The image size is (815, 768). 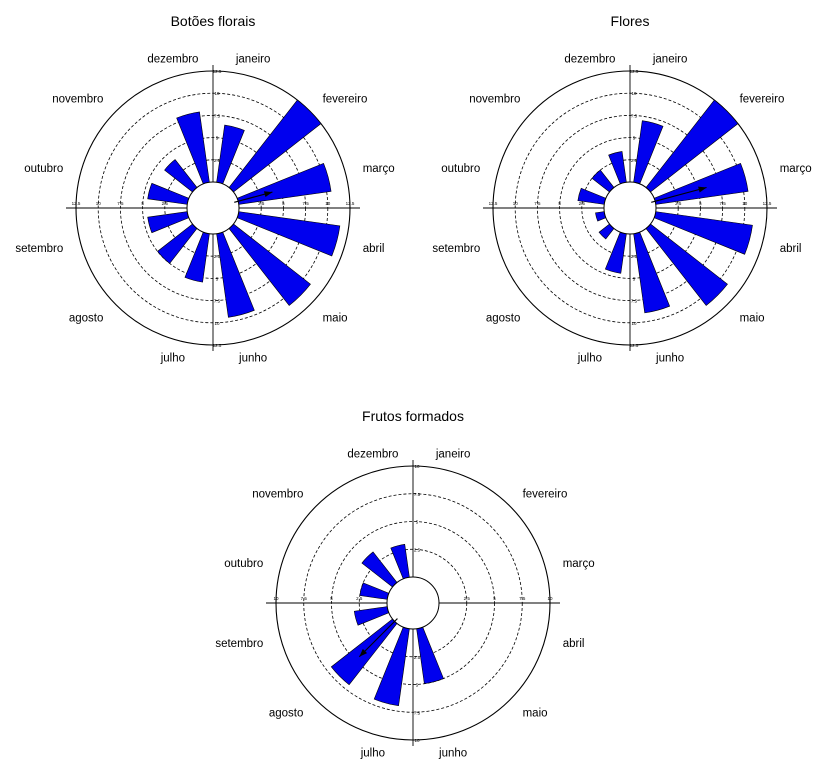 I want to click on bar-marco, so click(x=284, y=183).